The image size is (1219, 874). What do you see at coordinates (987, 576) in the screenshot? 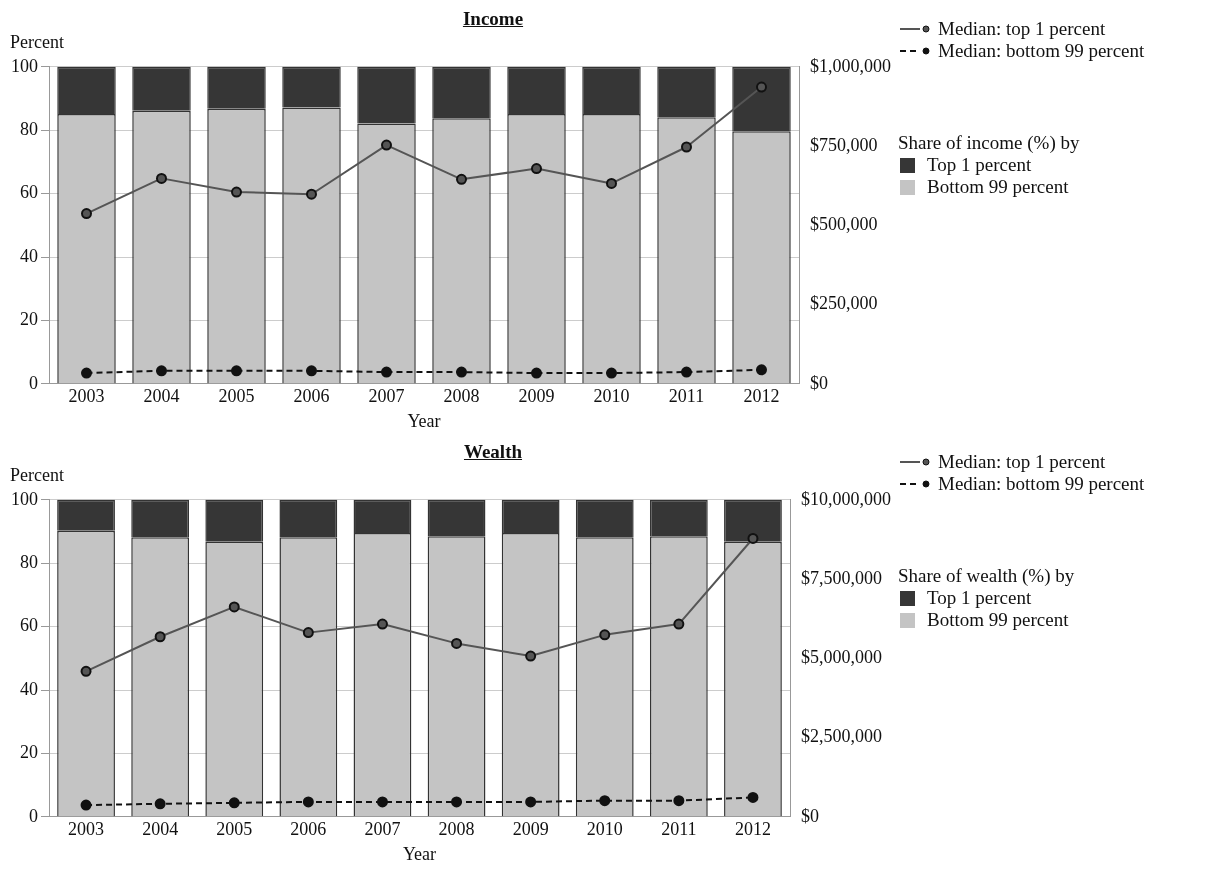
I see `legend-title: Share of wealth (%) by` at bounding box center [987, 576].